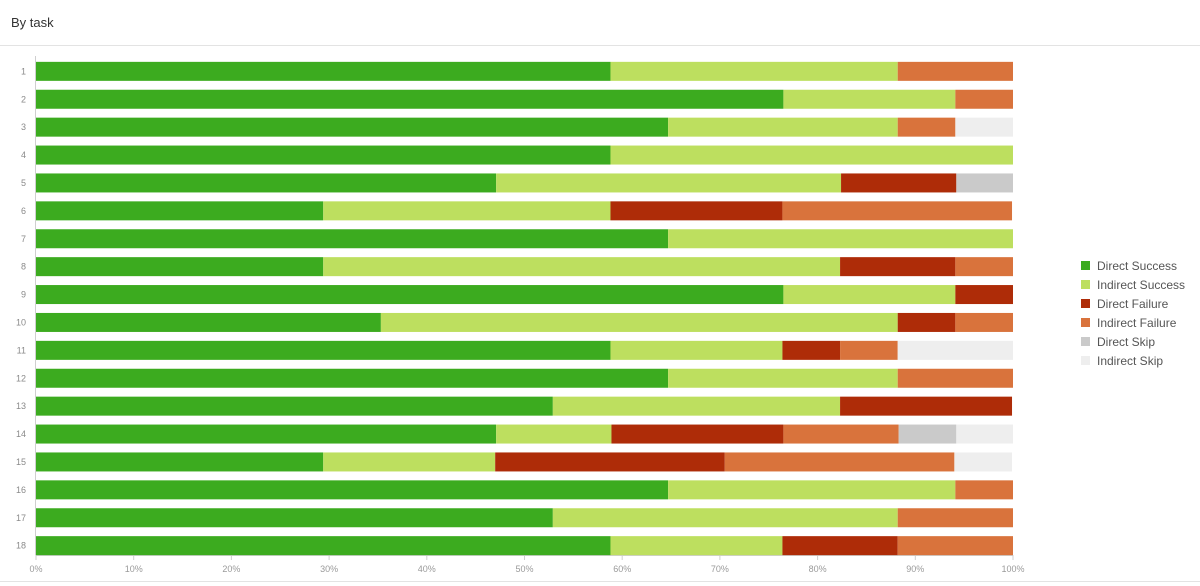 The width and height of the screenshot is (1200, 586). I want to click on y-tick-label: 5, so click(23, 183).